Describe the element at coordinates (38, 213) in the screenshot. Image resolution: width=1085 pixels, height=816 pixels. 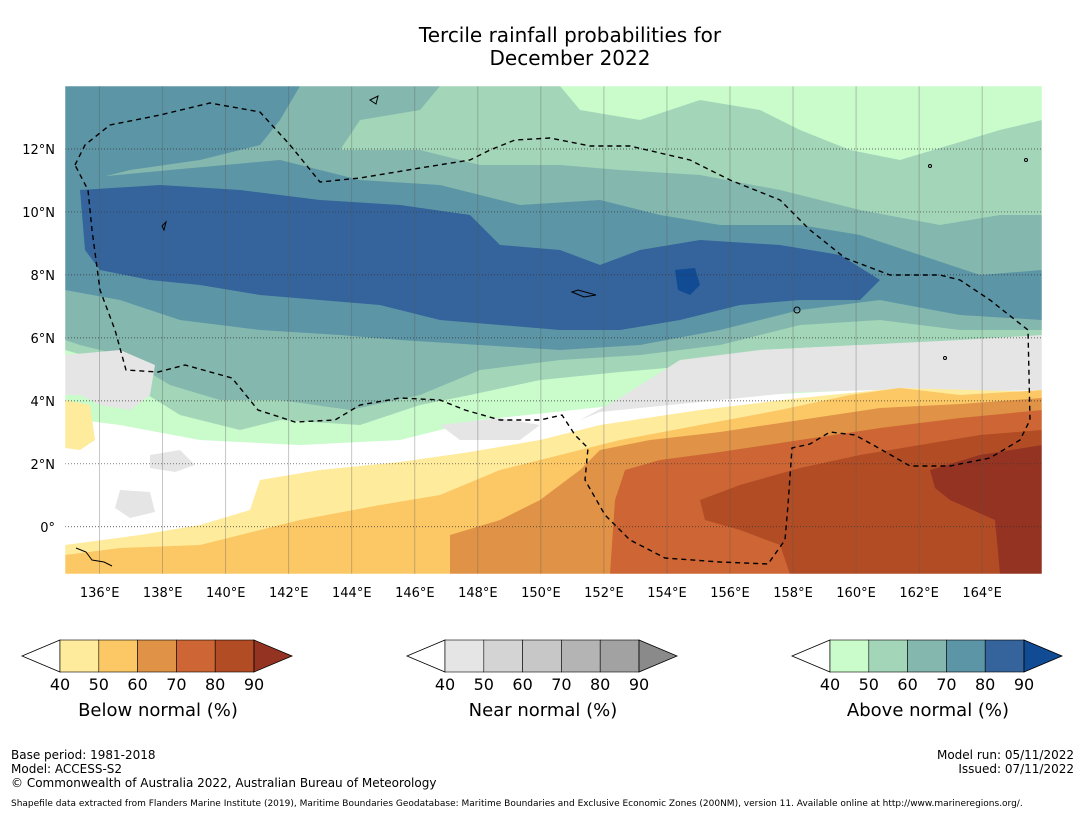
I see `lat-tick-label: 10°N` at that location.